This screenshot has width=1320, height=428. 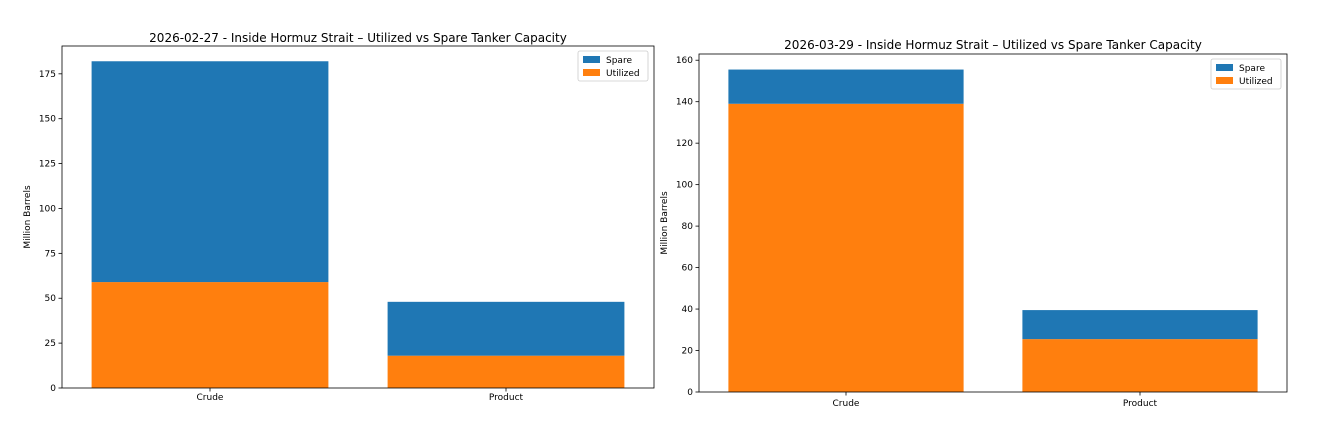 I want to click on chart-1-bar-utilized-crude, so click(x=210, y=335).